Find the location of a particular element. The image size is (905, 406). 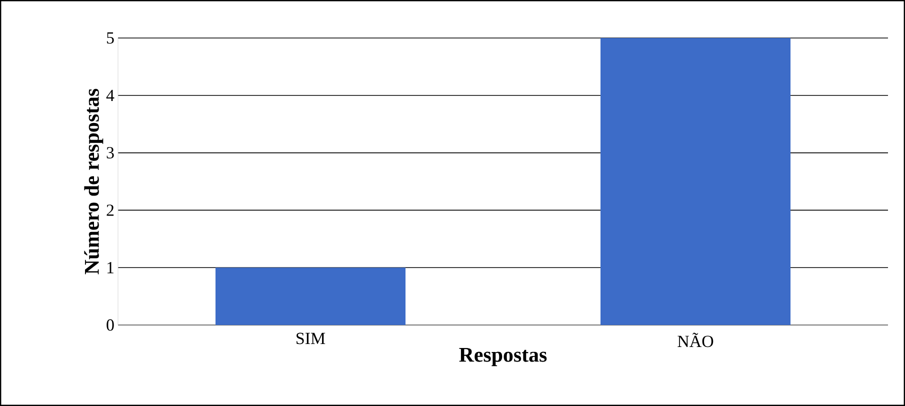

y-tick-label: 3 is located at coordinates (110, 152).